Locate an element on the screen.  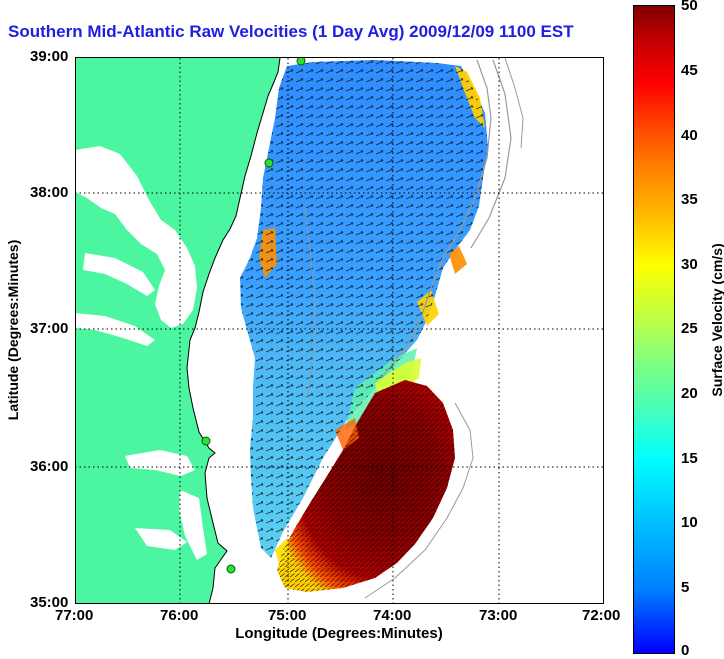
colorbar-tick: 15 is located at coordinates (689, 458).